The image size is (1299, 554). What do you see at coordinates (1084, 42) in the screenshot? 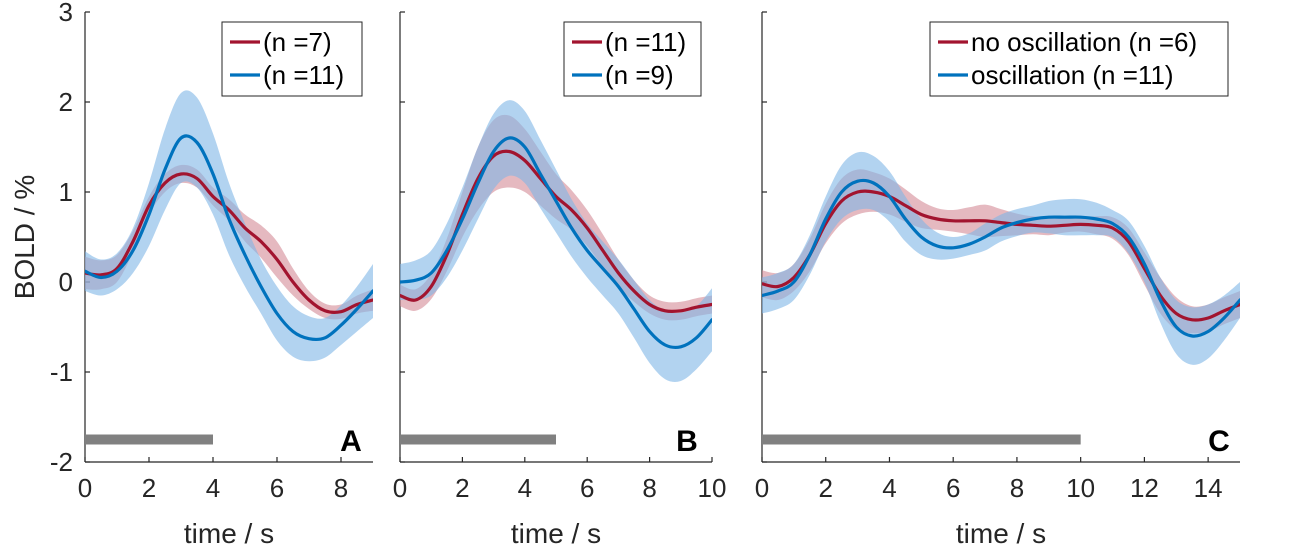
I see `legend-entry: no oscillation (n =6)` at bounding box center [1084, 42].